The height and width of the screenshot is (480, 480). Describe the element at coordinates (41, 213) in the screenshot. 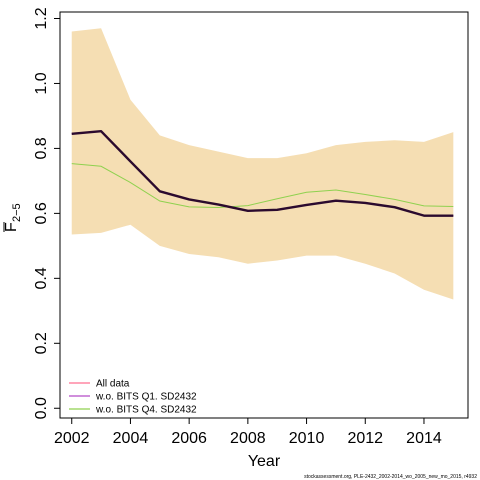

I see `y-tick-label: 0.6` at that location.